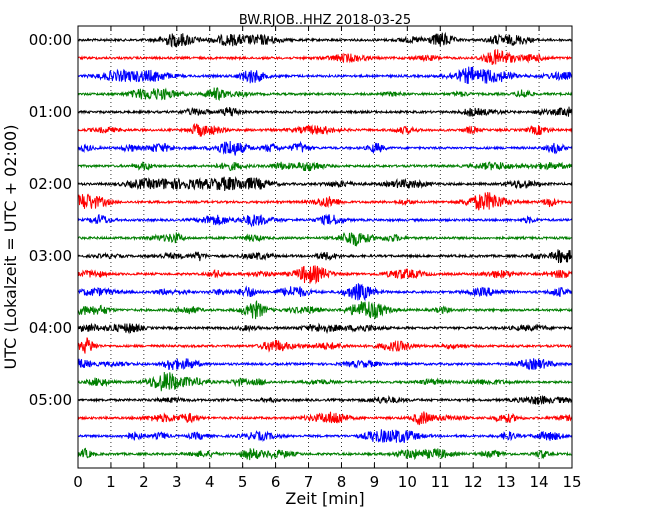  Describe the element at coordinates (506, 482) in the screenshot. I see `x-tick-label: 13` at that location.